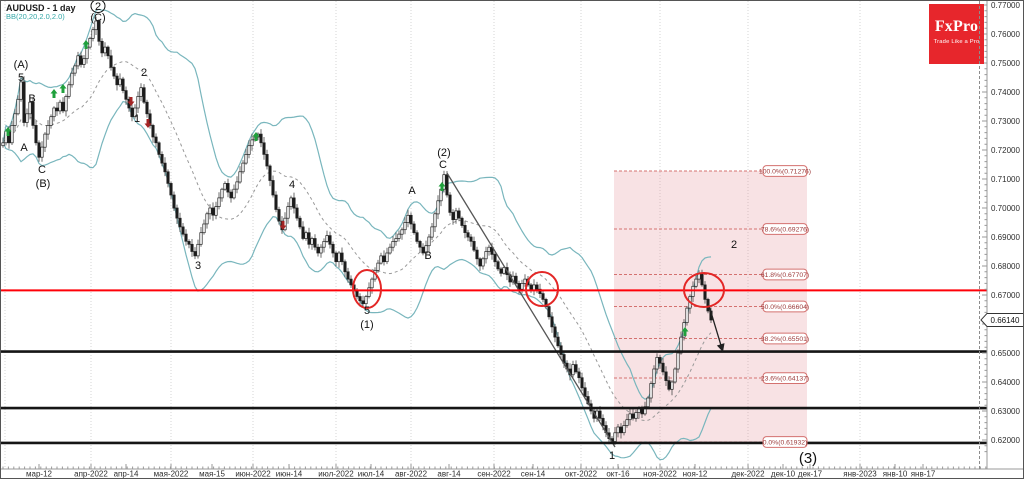 The height and width of the screenshot is (479, 1024). I want to click on chart-header: AUDUSD - 1 day BB(20,20,2.0,2.0), so click(41, 12).